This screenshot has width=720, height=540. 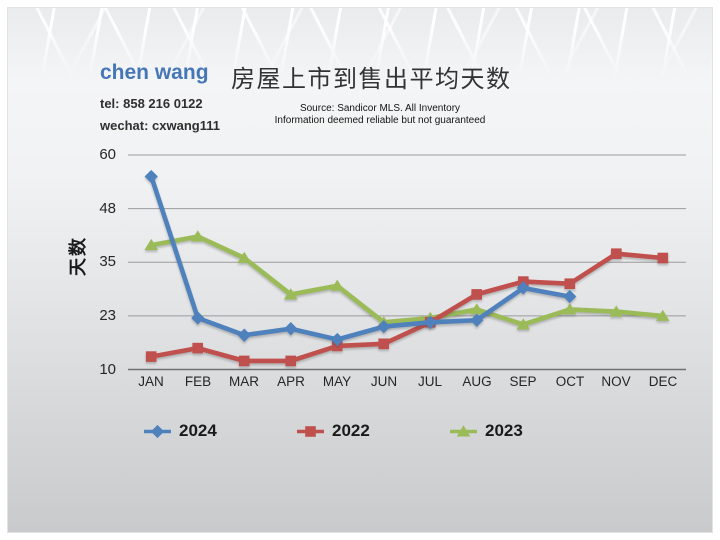 What do you see at coordinates (107, 208) in the screenshot?
I see `y-tick-48: 48` at bounding box center [107, 208].